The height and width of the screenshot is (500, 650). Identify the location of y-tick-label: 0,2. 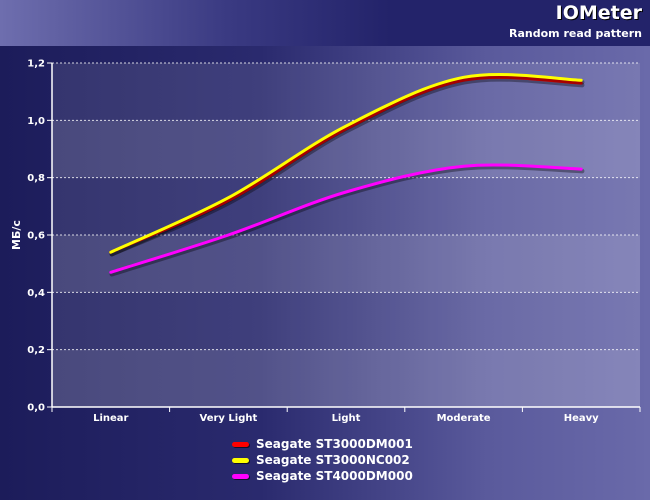
(36, 350).